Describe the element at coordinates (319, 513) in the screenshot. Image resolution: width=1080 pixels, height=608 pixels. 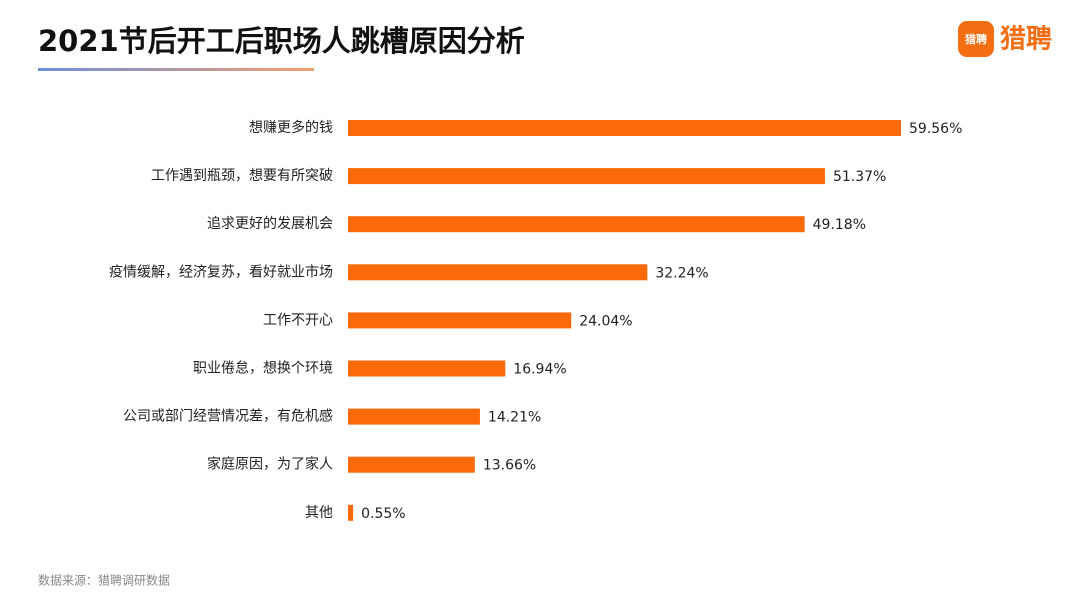
I see `category-label: 其他` at that location.